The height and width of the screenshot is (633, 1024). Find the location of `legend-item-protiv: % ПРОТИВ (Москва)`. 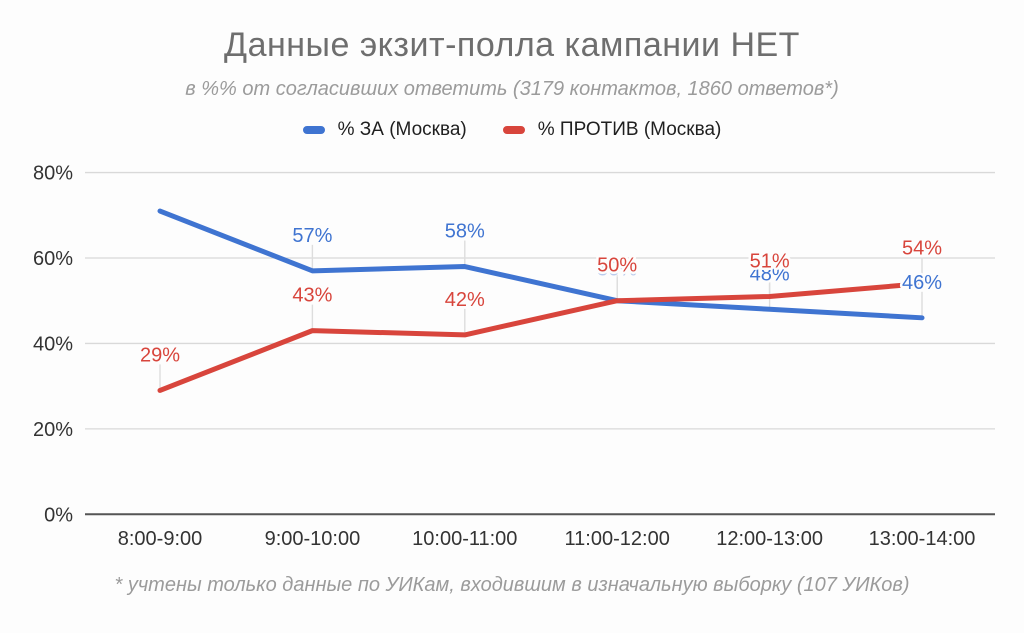

legend-item-protiv: % ПРОТИВ (Москва) is located at coordinates (612, 130).